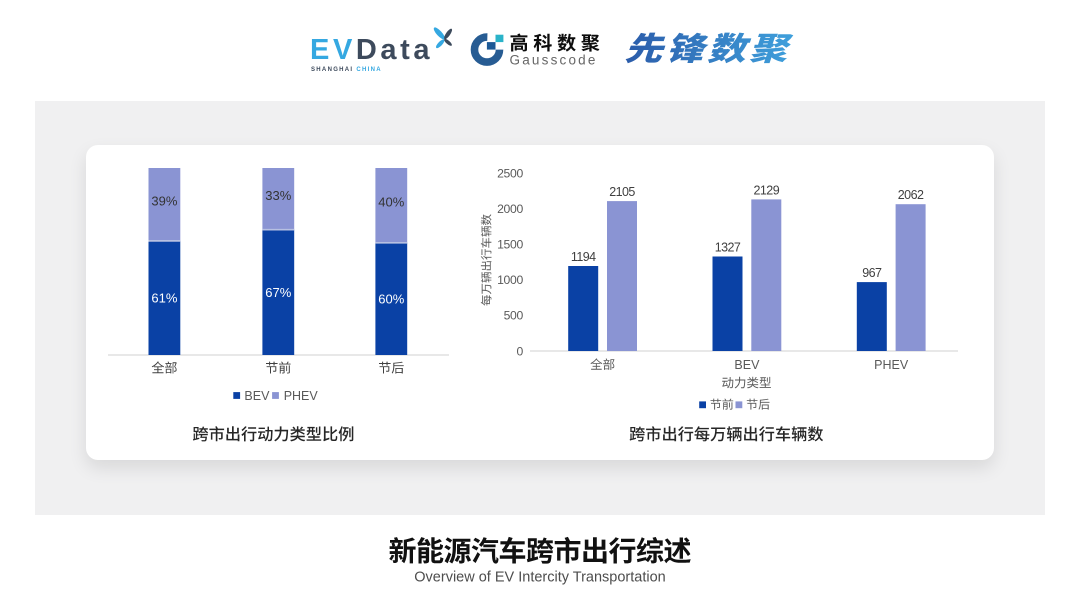 This screenshot has width=1080, height=608. Describe the element at coordinates (391, 201) in the screenshot. I see `svg-text: 40%` at that location.